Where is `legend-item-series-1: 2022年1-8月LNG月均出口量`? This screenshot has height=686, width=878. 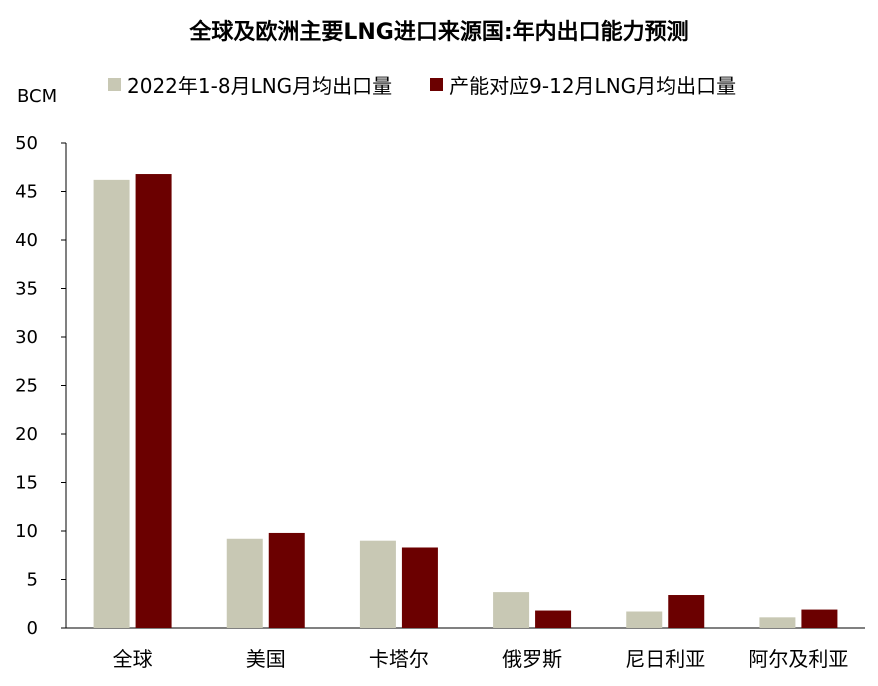
legend-item-series-1: 2022年1-8月LNG月均出口量 is located at coordinates (250, 84).